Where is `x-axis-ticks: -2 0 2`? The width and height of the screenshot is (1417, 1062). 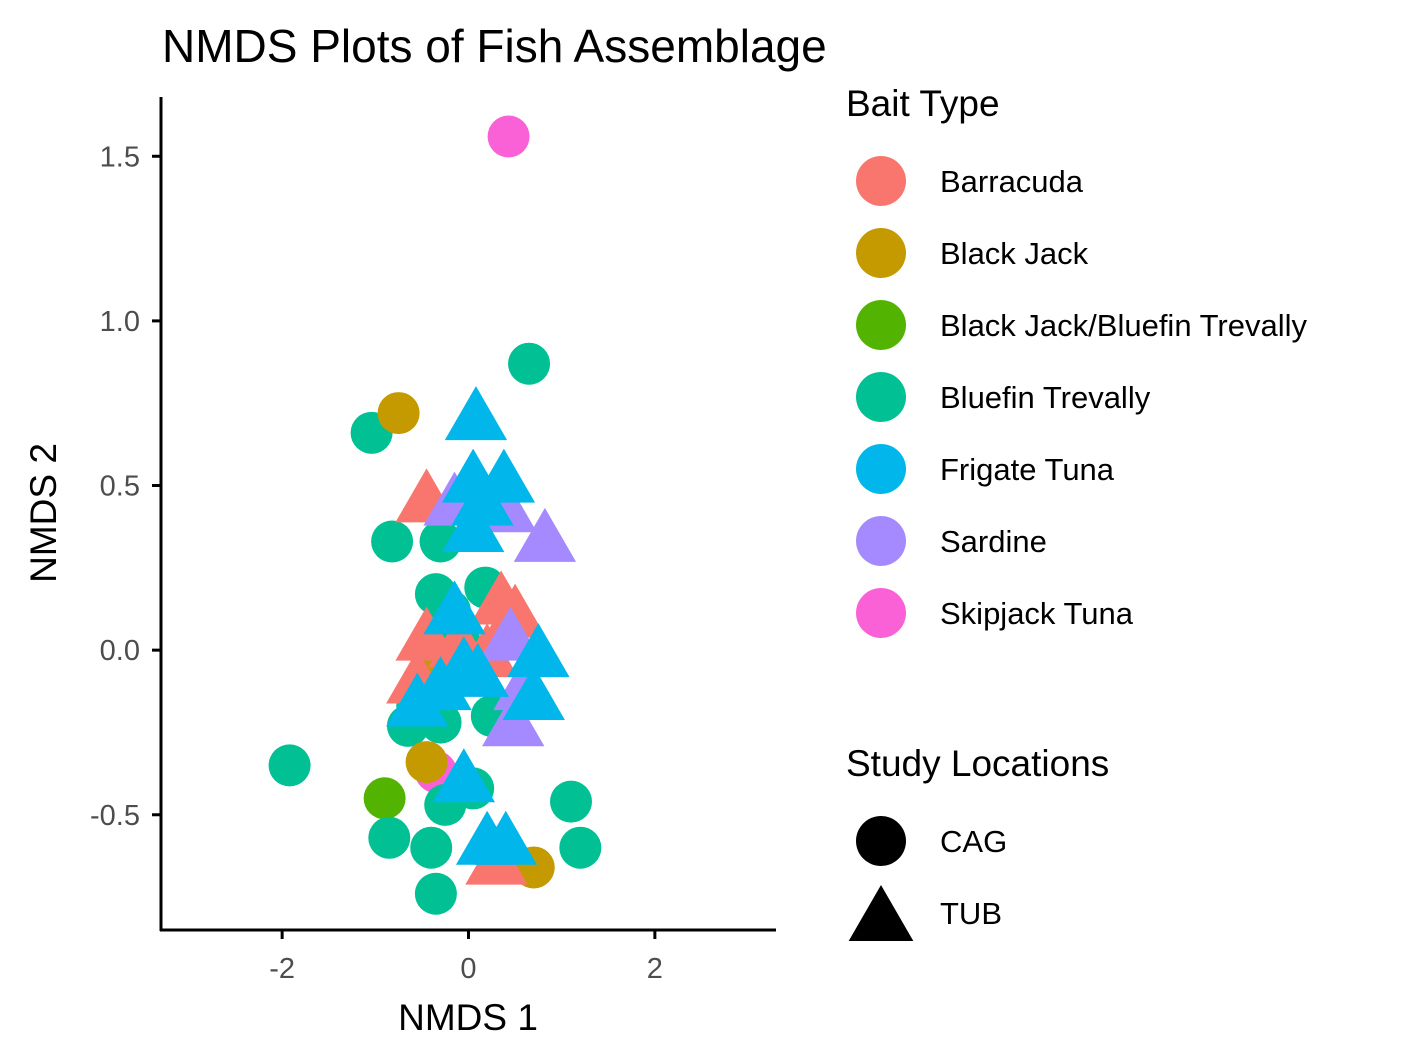
x-axis-ticks: -2 0 2 is located at coordinates (466, 957).